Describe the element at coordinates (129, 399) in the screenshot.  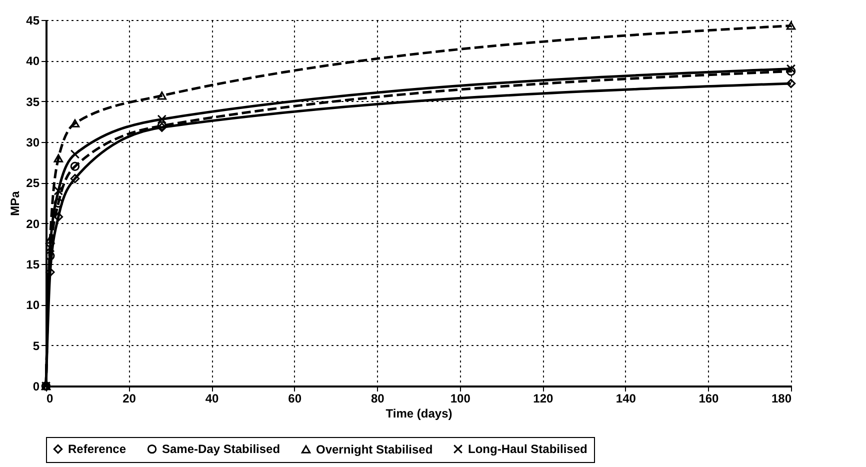
I see `x-tick-label: 20` at that location.